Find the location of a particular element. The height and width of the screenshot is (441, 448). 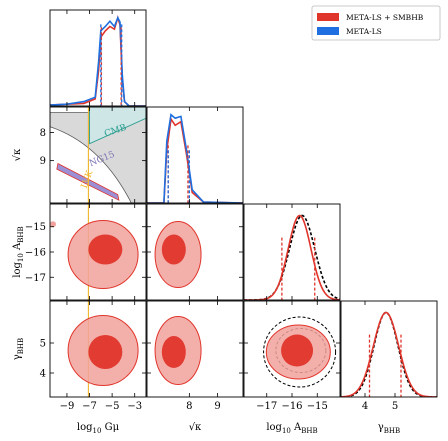

marginal-kappa-blue is located at coordinates (195, 158).